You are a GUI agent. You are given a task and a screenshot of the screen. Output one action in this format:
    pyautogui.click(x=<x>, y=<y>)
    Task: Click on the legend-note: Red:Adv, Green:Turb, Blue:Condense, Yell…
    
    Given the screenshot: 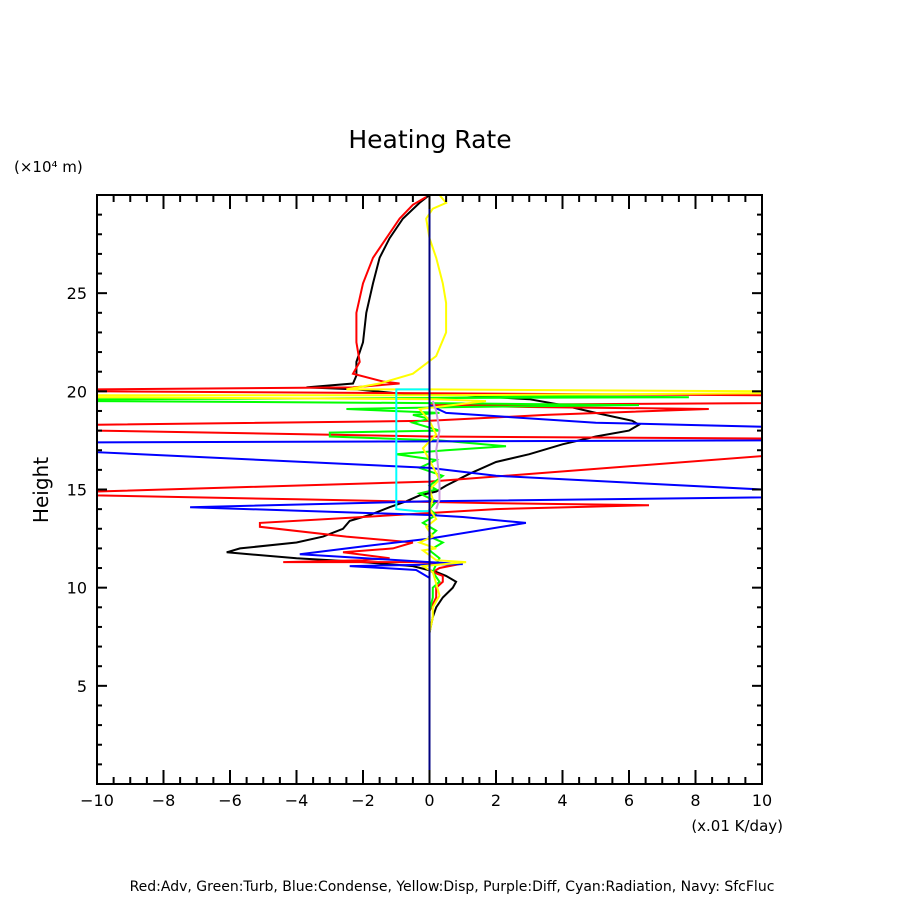 What is the action you would take?
    pyautogui.click(x=452, y=887)
    